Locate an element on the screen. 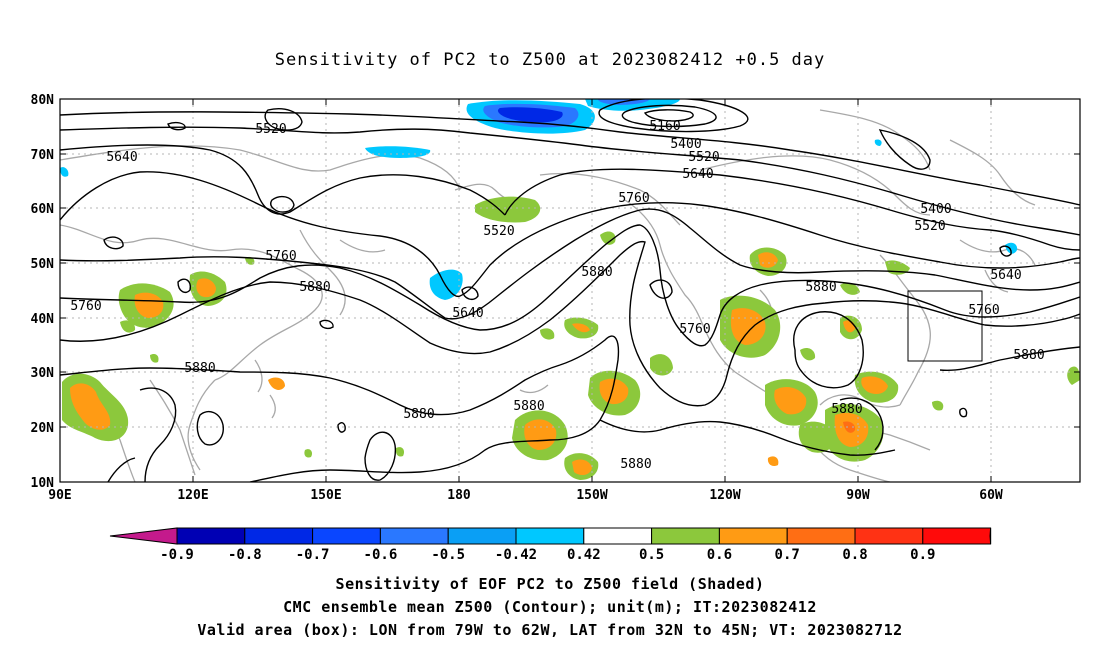  lat-tick-label: 40N is located at coordinates (43, 319).